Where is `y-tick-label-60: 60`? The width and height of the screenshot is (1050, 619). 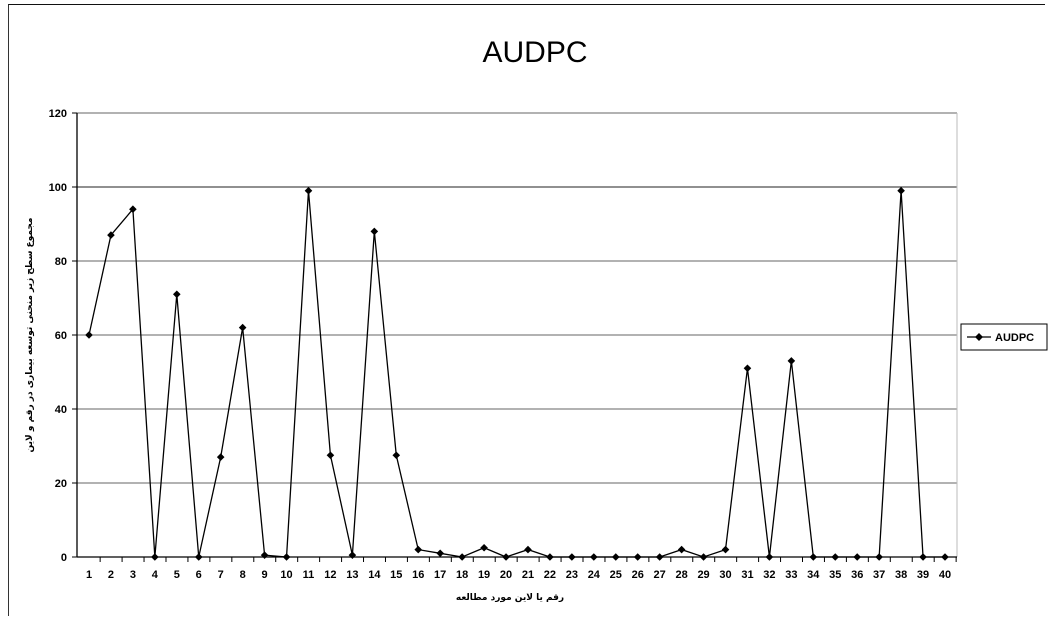 y-tick-label-60: 60 is located at coordinates (61, 336).